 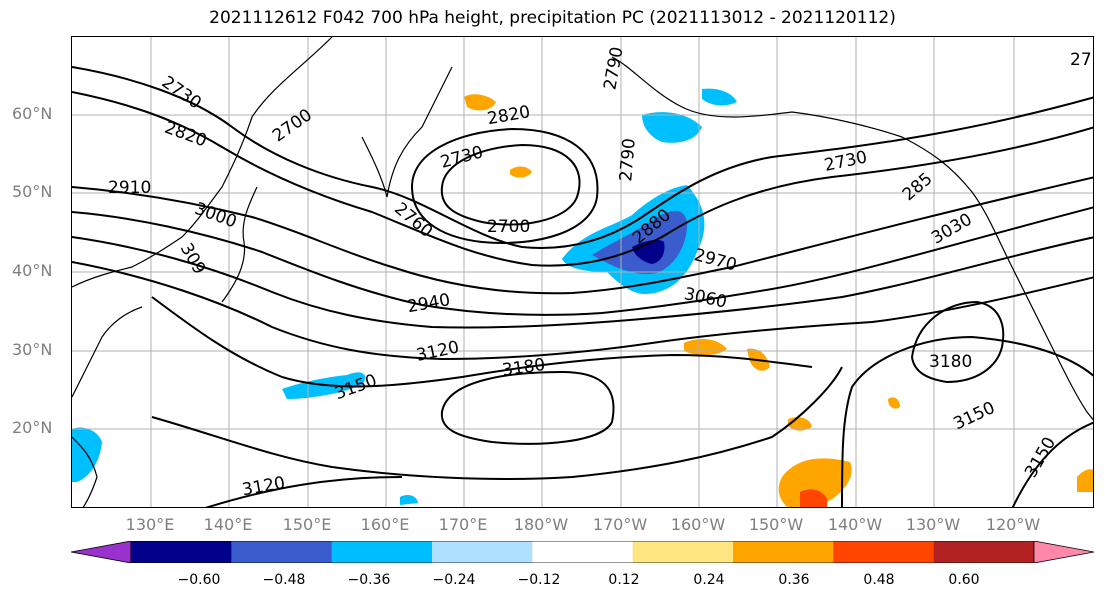 I want to click on lon-label-140e: 140°E, so click(x=228, y=524).